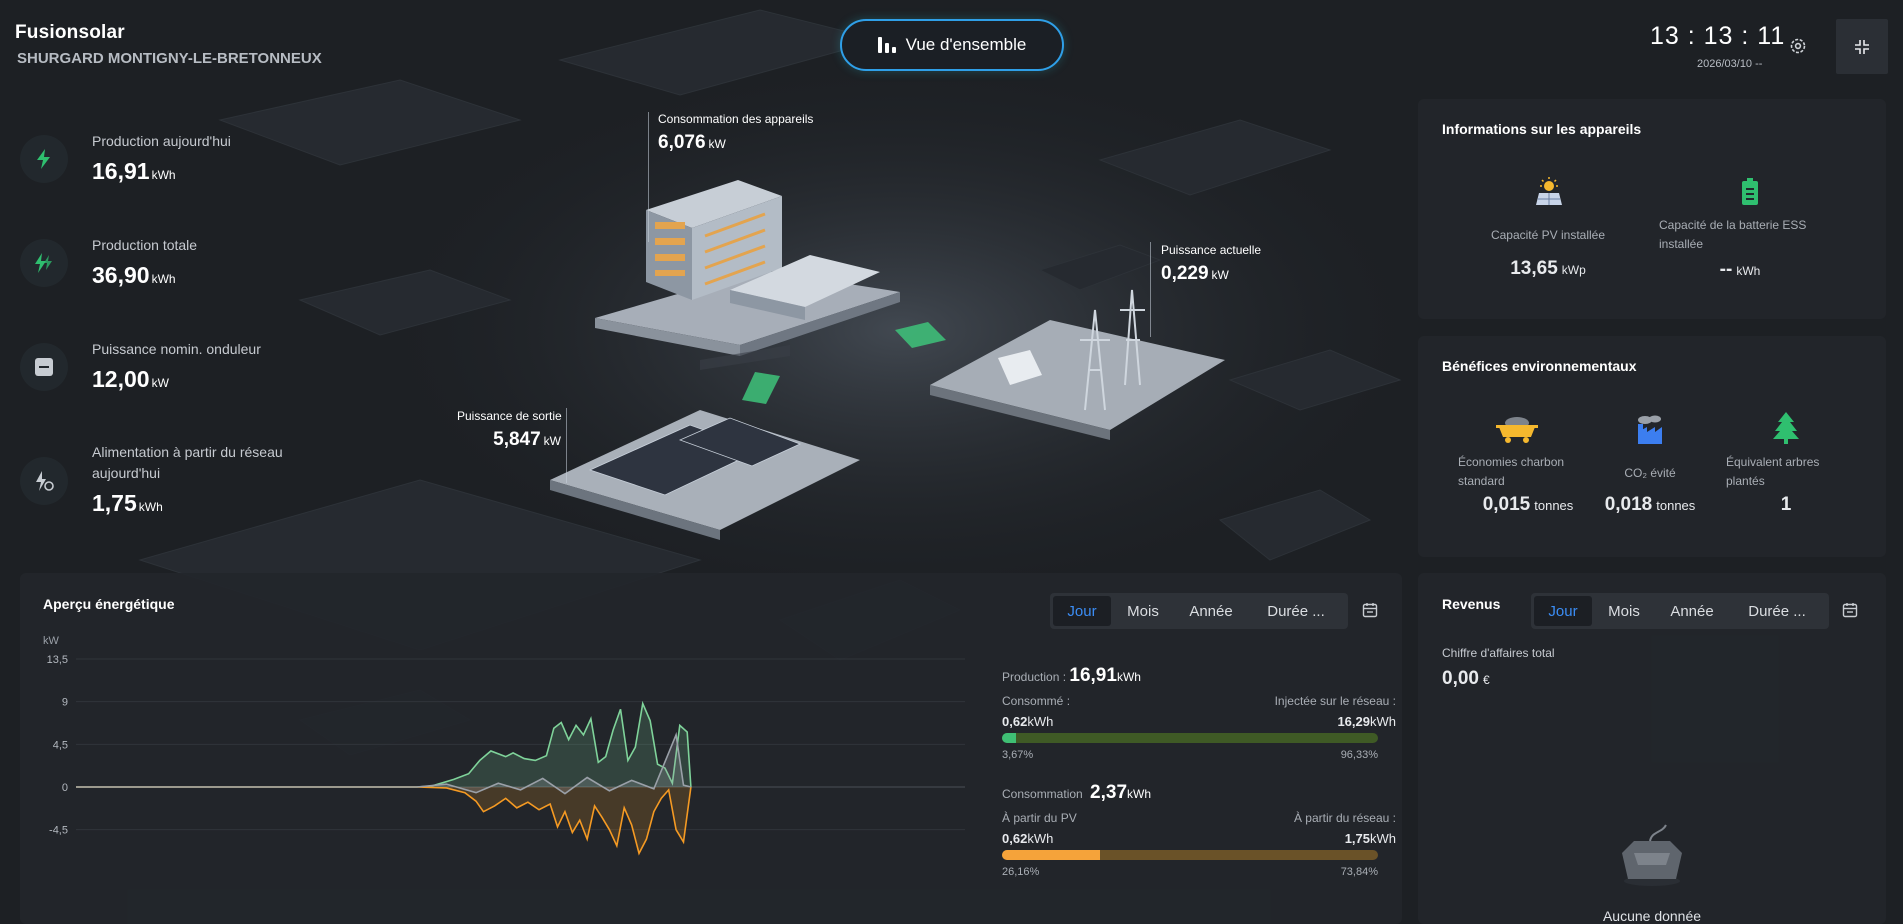 This screenshot has width=1903, height=924. Describe the element at coordinates (1730, 64) in the screenshot. I see `date: 2026/03/10 --` at that location.